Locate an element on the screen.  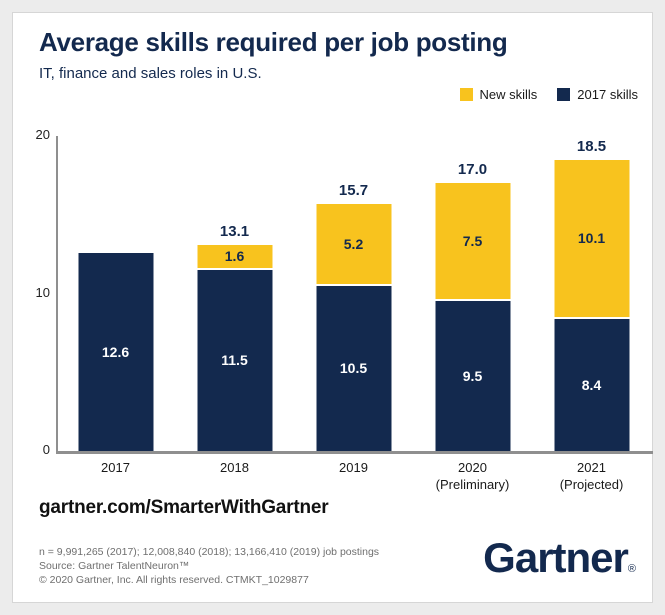
chart-subtitle: IT, finance and sales roles in U.S. is located at coordinates (150, 73).